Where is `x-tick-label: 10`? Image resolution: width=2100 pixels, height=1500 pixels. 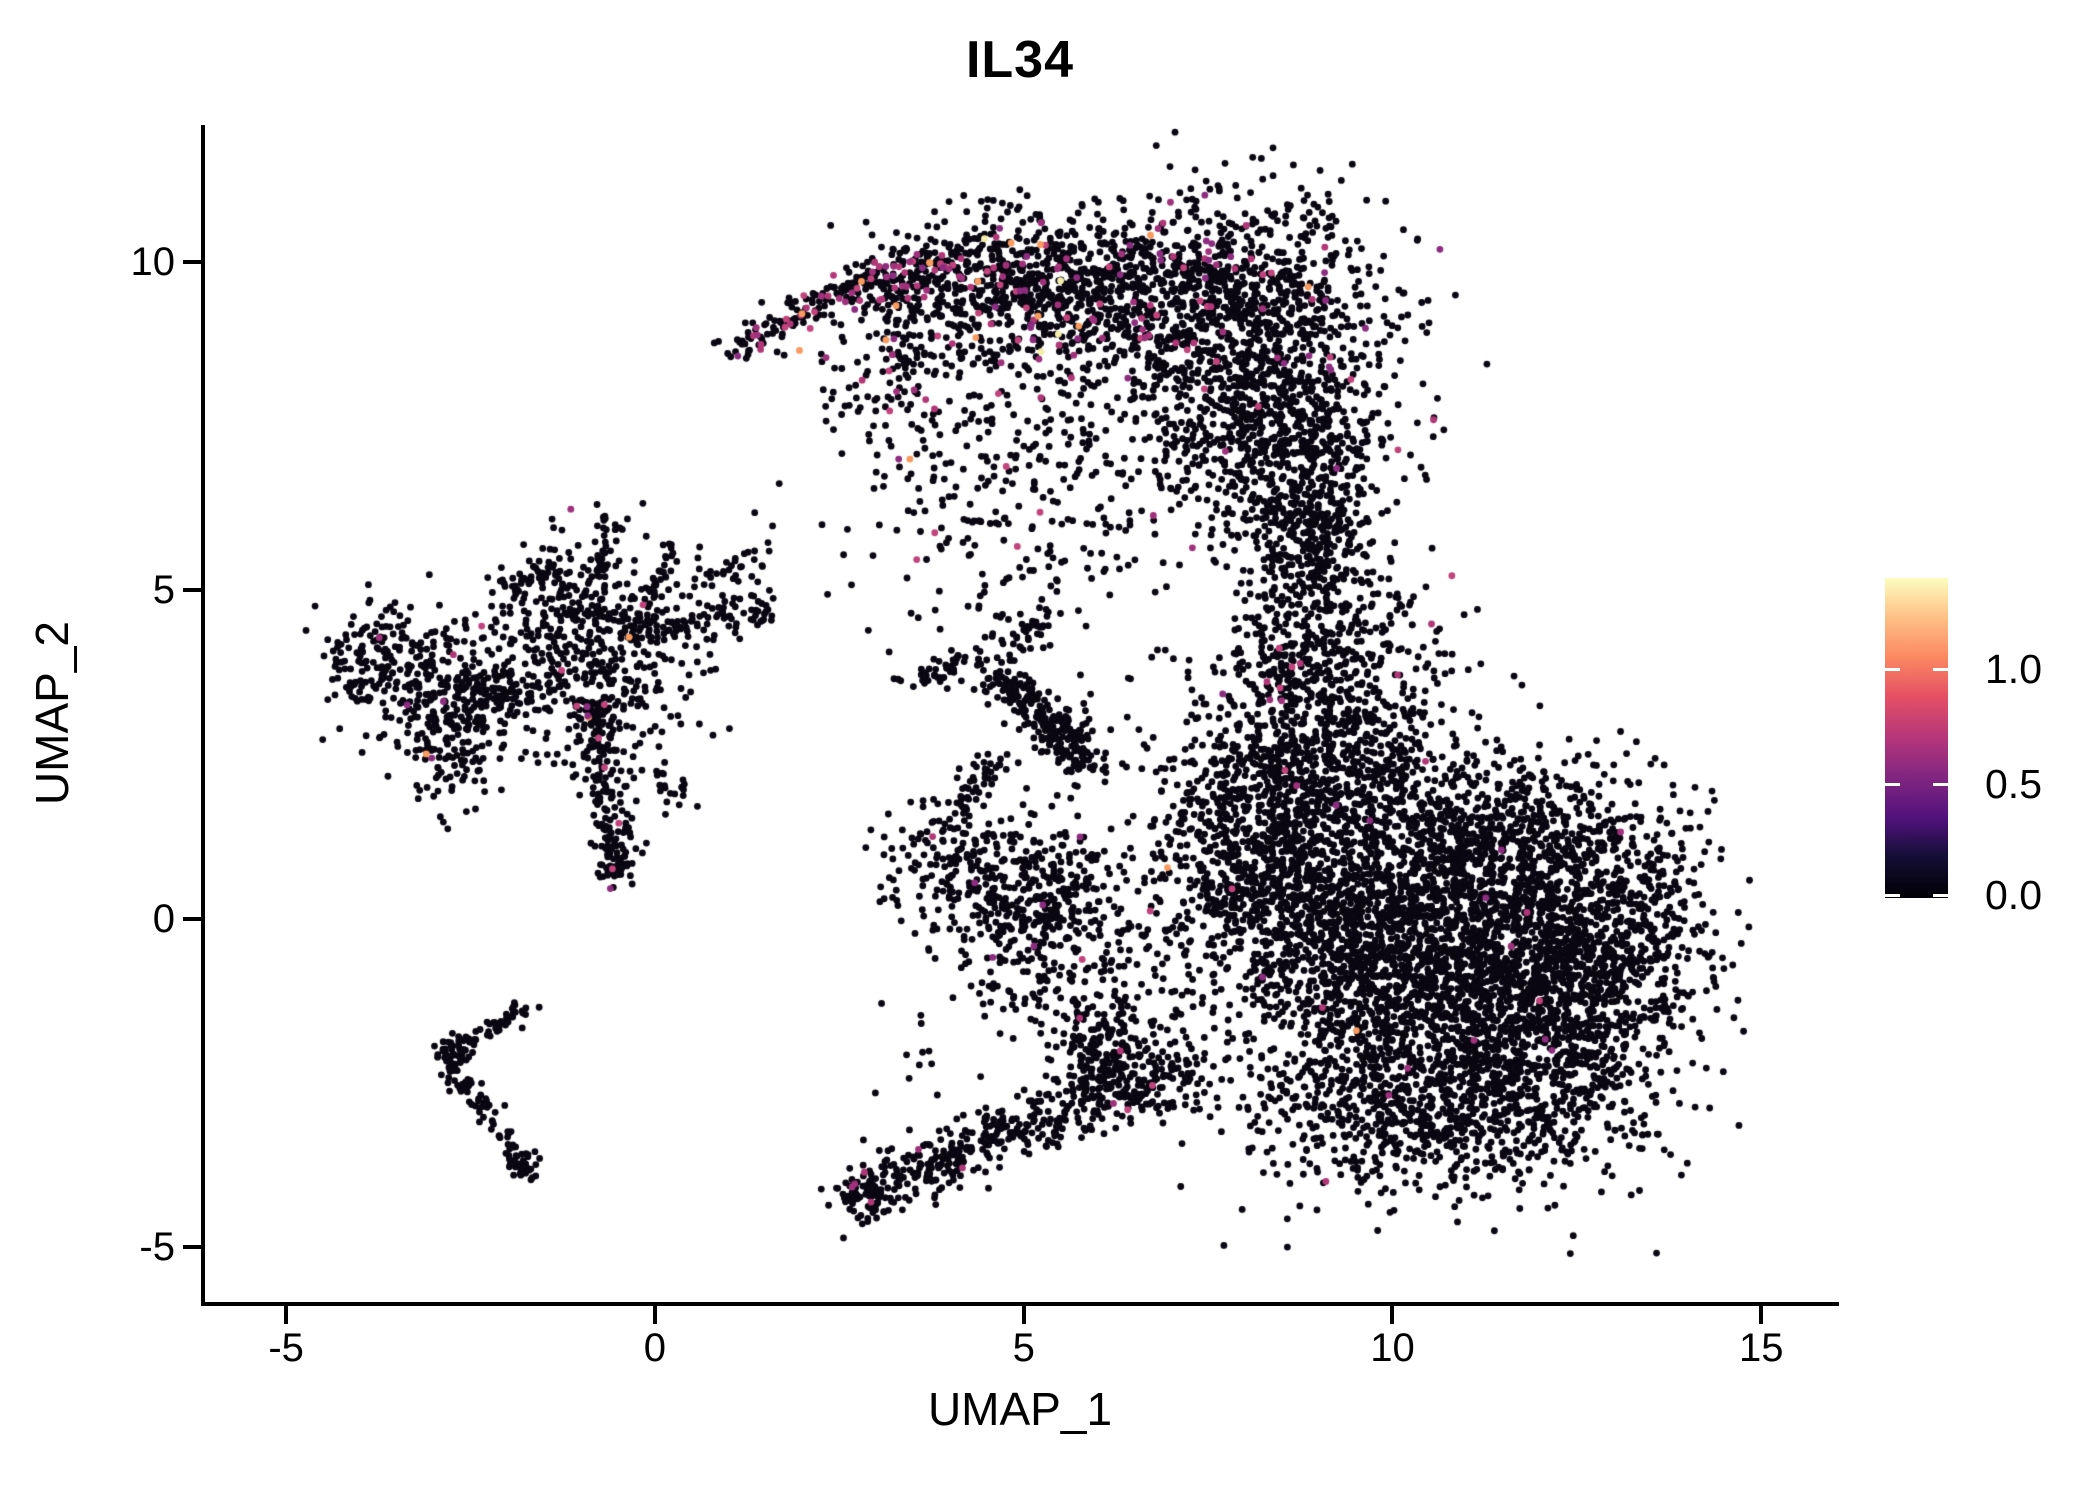 x-tick-label: 10 is located at coordinates (1392, 1348).